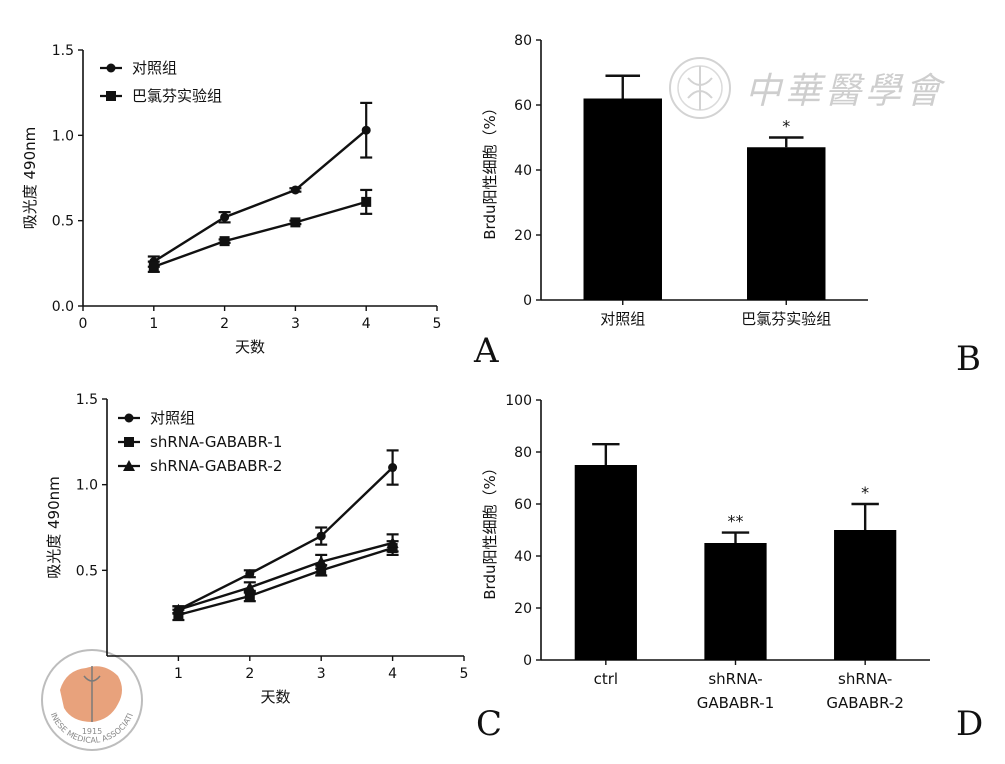 Image resolution: width=1005 pixels, height=764 pixels. Describe the element at coordinates (518, 401) in the screenshot. I see `y-tick-label: 100` at that location.